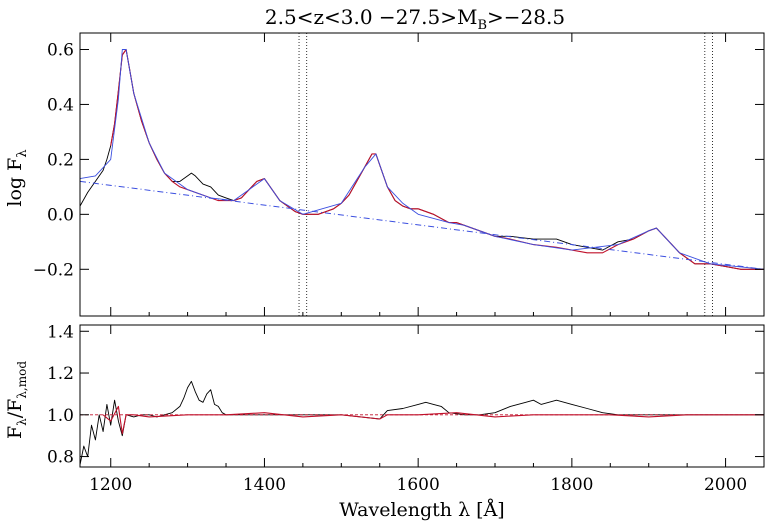  I want to click on x-tick-label: 2000, so click(725, 485).